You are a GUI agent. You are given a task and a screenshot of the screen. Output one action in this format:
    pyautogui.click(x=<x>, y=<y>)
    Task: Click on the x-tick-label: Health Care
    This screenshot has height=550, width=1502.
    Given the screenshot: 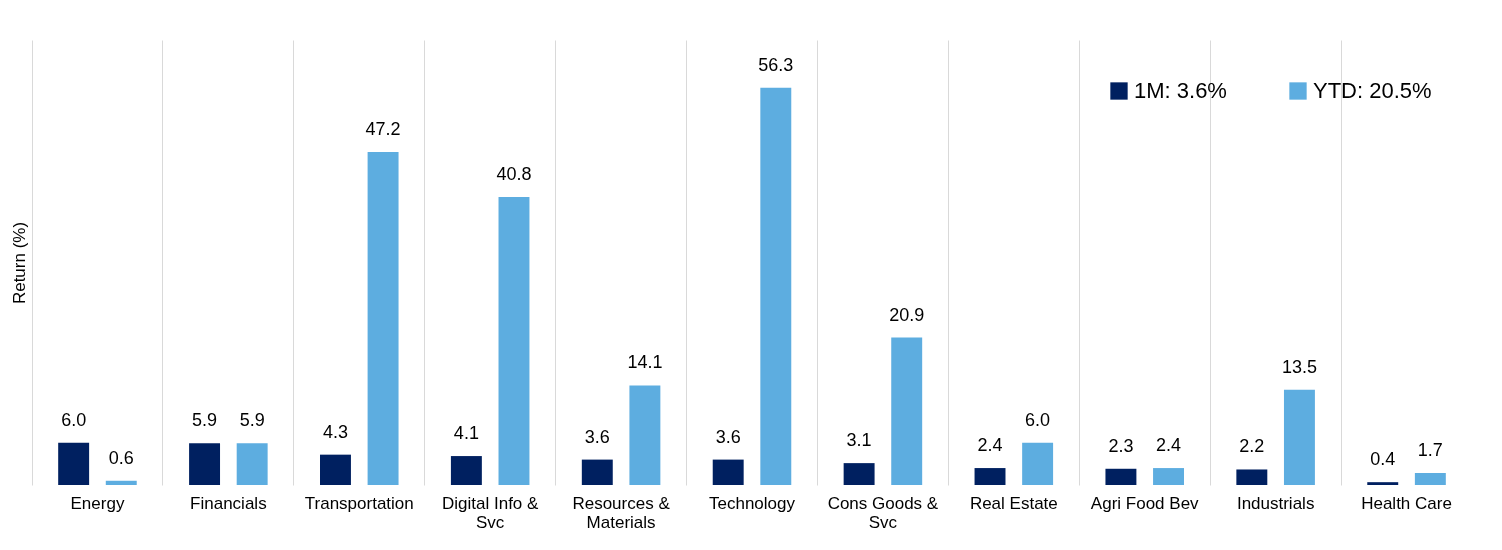 What is the action you would take?
    pyautogui.click(x=1406, y=503)
    